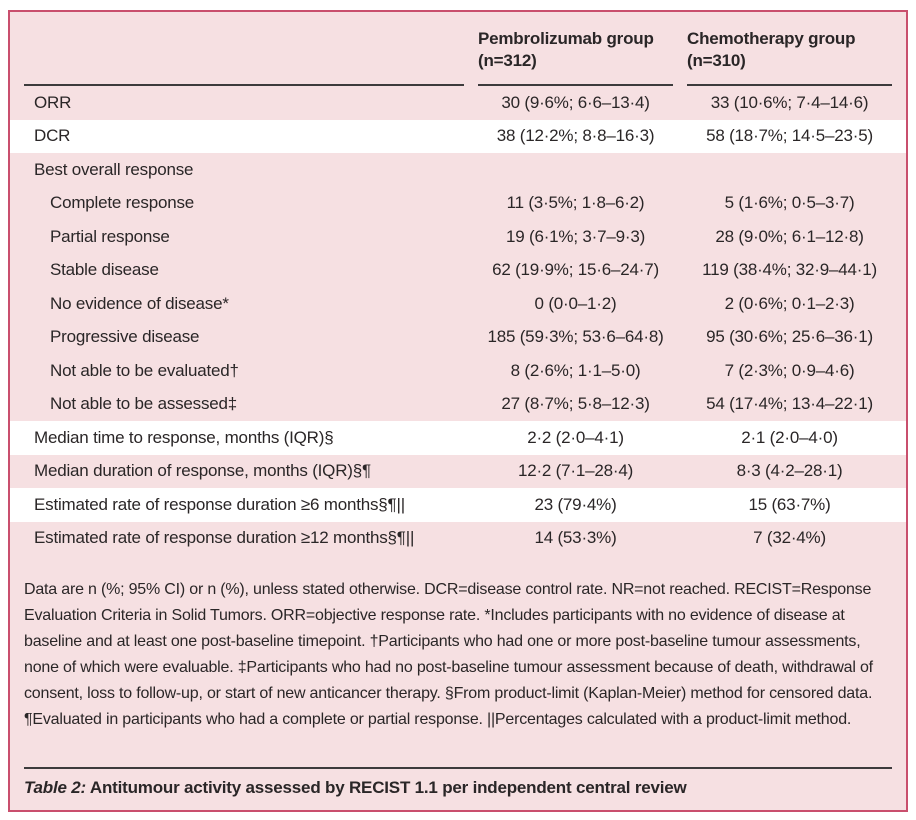  What do you see at coordinates (771, 38) in the screenshot?
I see `header-group2-name: Chemotherapy group` at bounding box center [771, 38].